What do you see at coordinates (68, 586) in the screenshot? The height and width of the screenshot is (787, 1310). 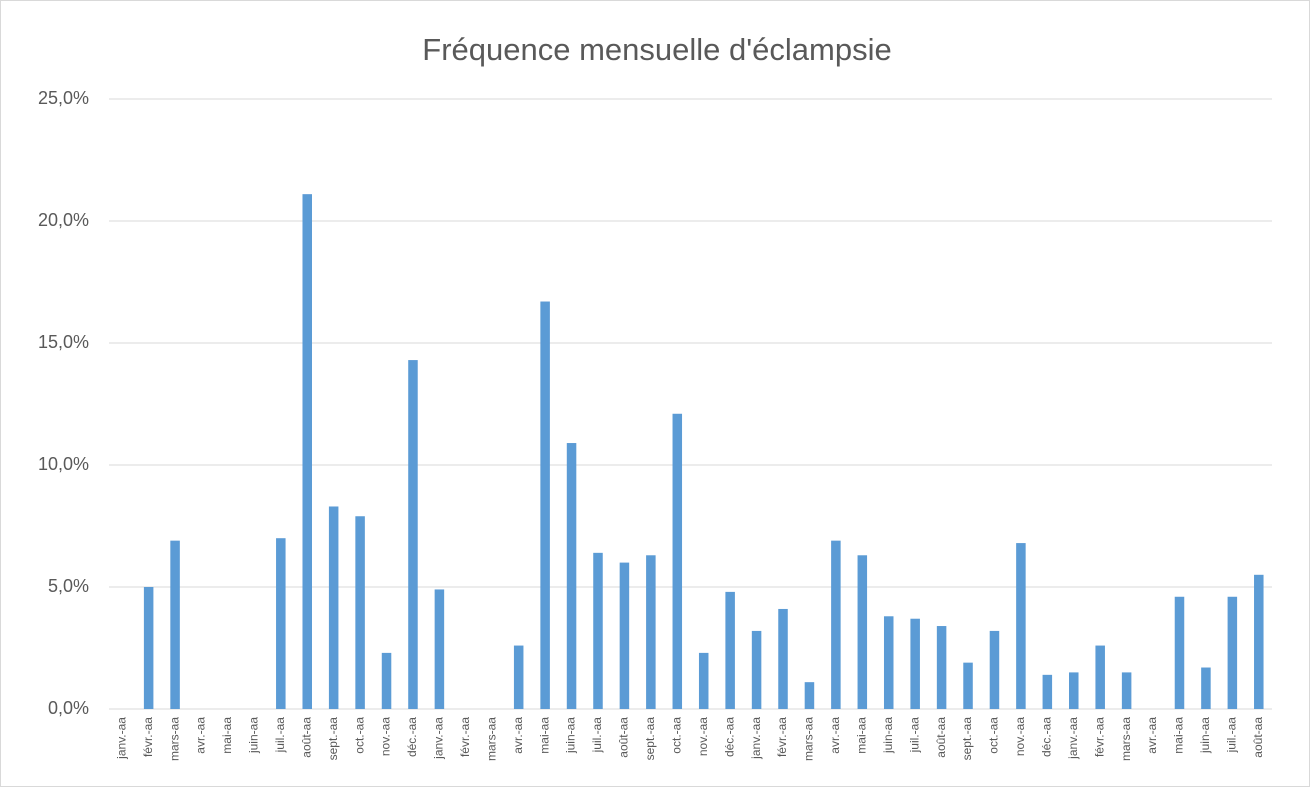 I see `y-tick-label: 5,0%` at bounding box center [68, 586].